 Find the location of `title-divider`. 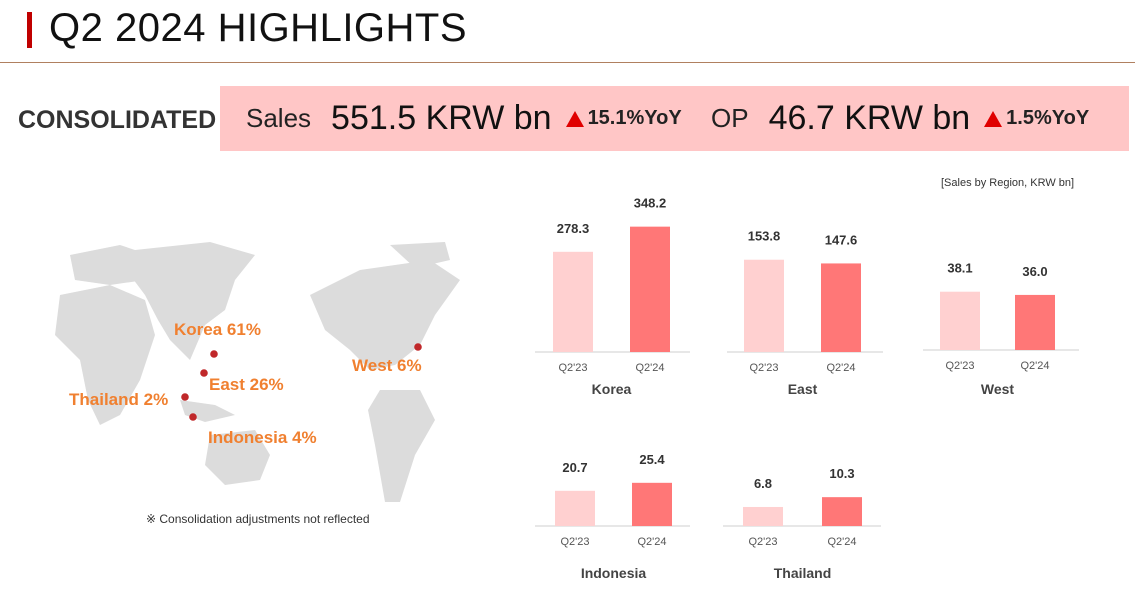

title-divider is located at coordinates (567, 62).